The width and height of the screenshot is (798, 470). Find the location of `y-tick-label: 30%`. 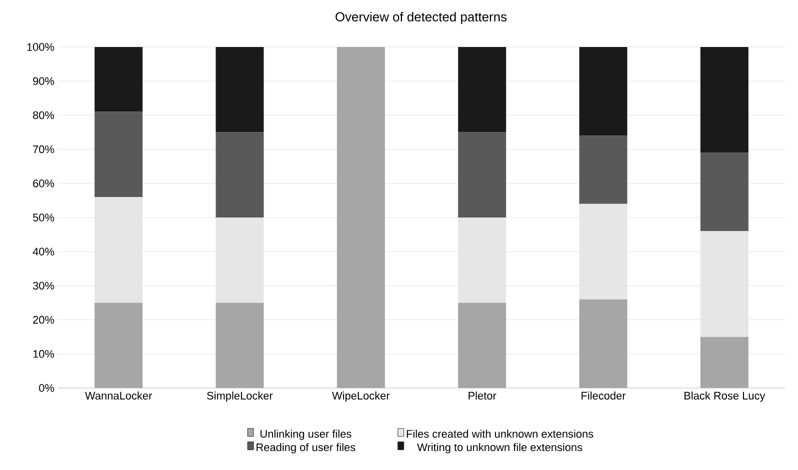

y-tick-label: 30% is located at coordinates (43, 286).